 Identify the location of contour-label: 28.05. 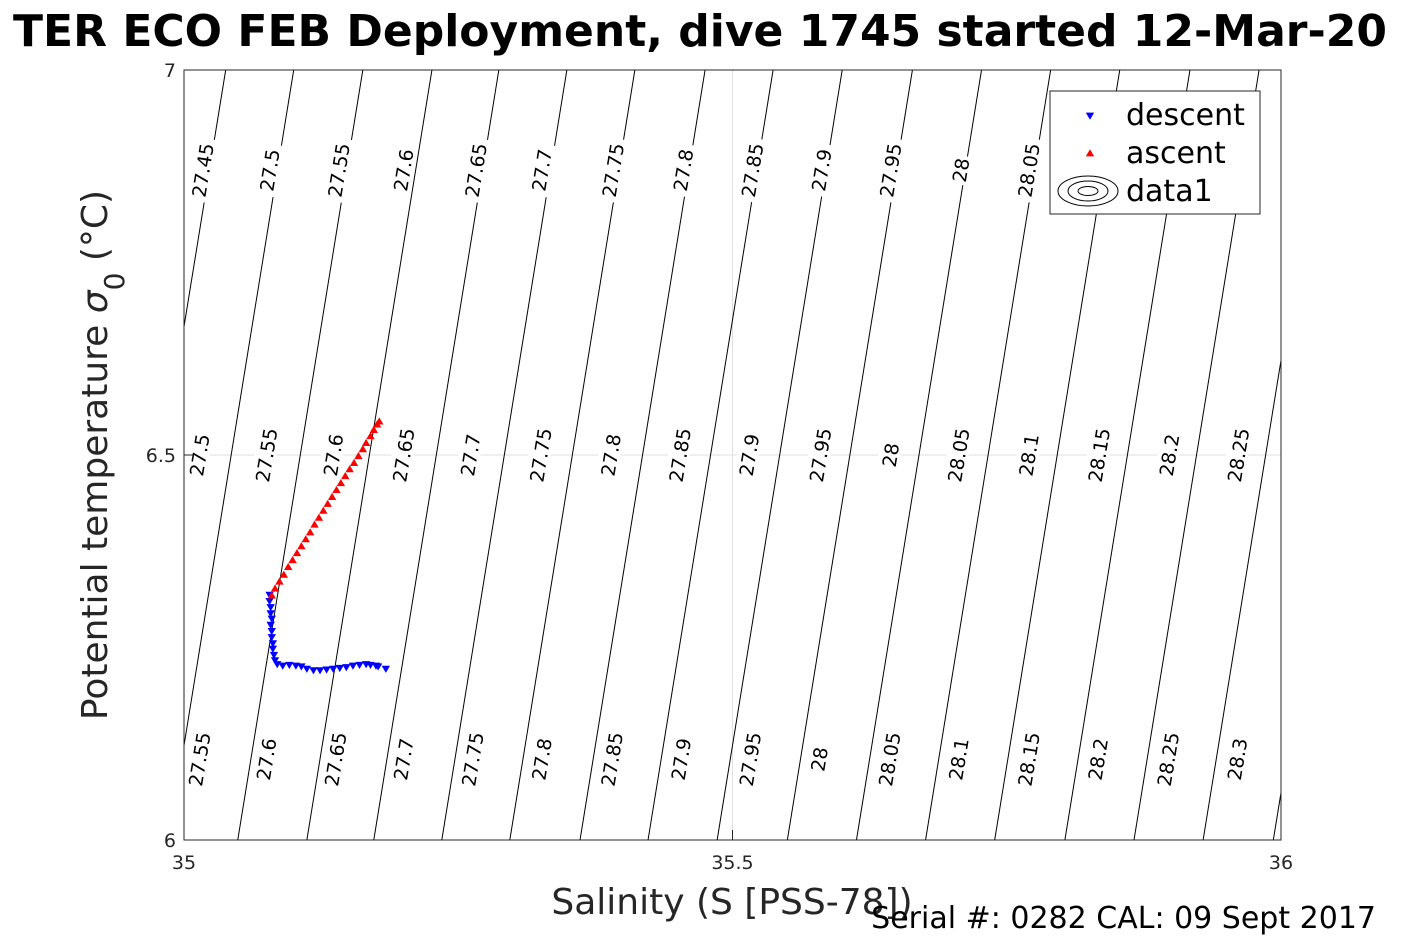
(1028, 170).